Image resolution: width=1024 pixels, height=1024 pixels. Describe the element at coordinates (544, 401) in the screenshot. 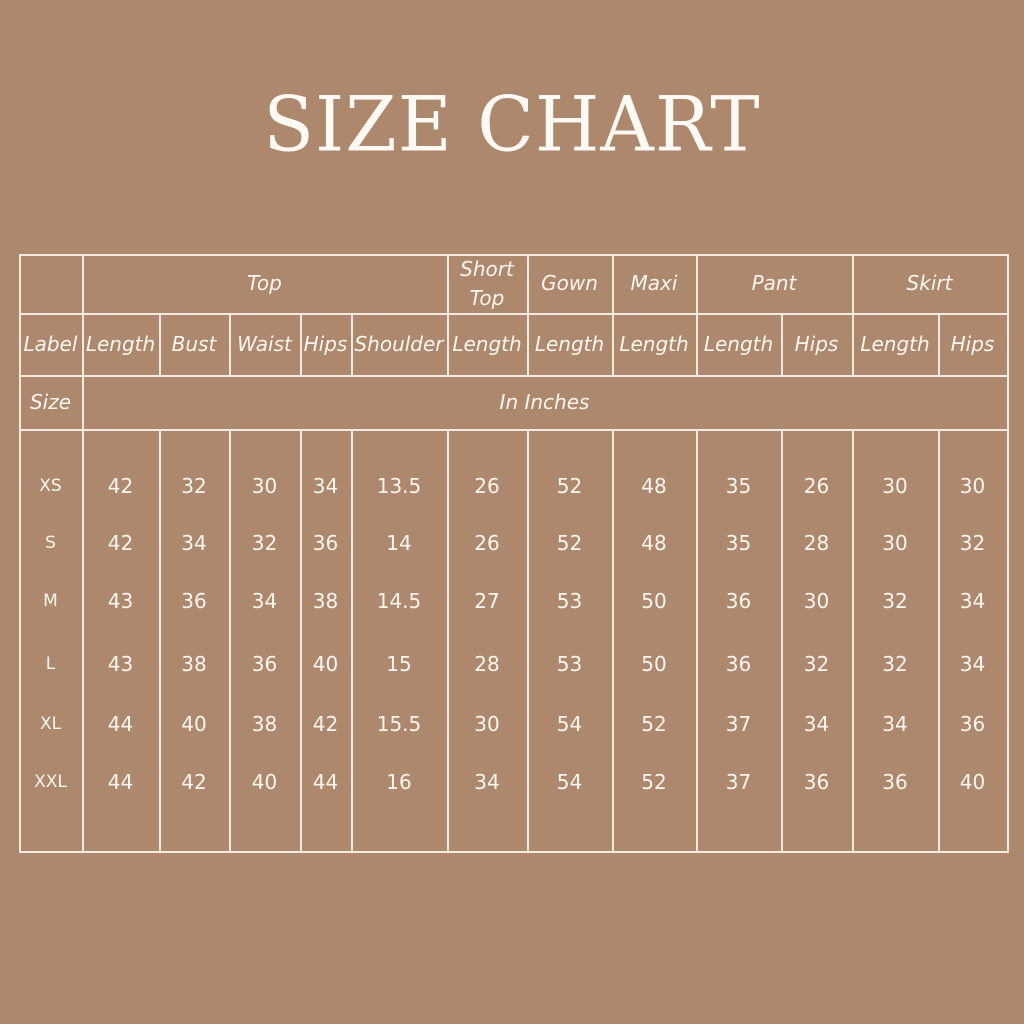

I see `unit-label: In Inches` at that location.